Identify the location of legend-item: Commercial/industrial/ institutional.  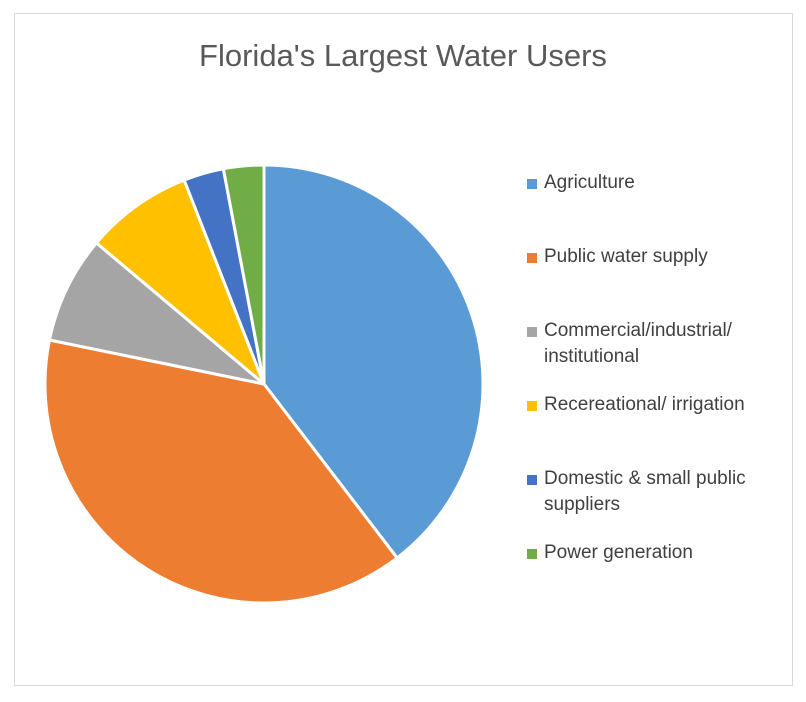
(653, 344).